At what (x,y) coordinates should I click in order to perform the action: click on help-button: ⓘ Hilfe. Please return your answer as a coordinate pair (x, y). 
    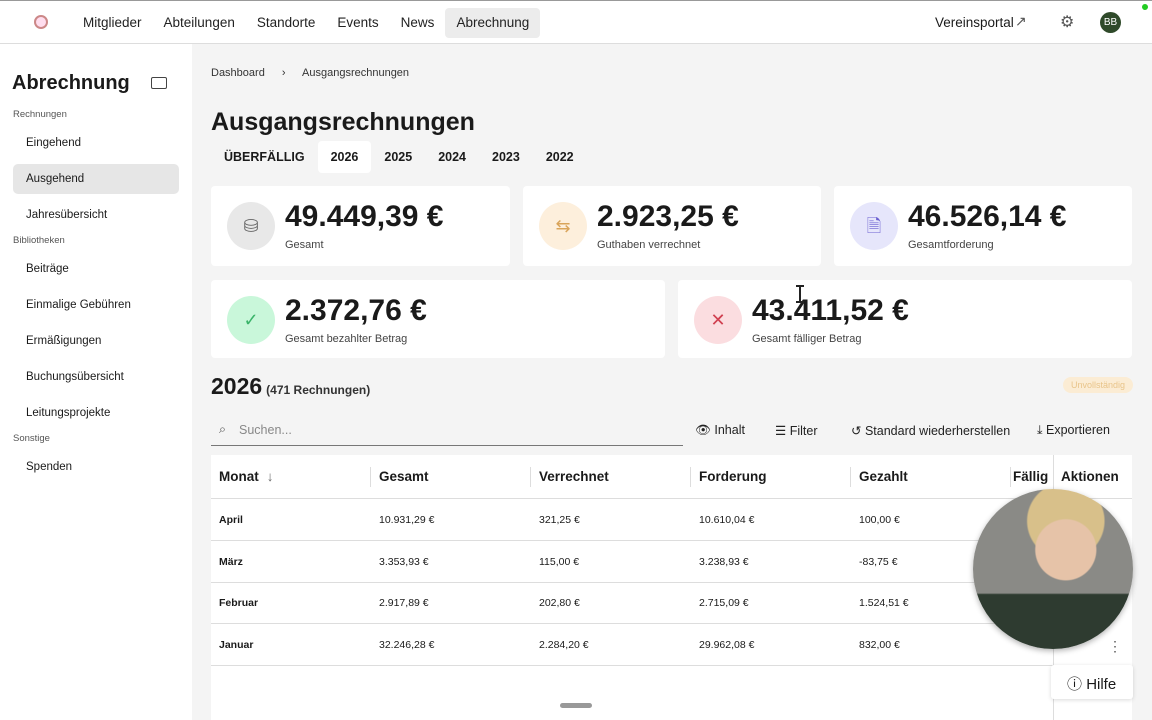
    Looking at the image, I should click on (1092, 682).